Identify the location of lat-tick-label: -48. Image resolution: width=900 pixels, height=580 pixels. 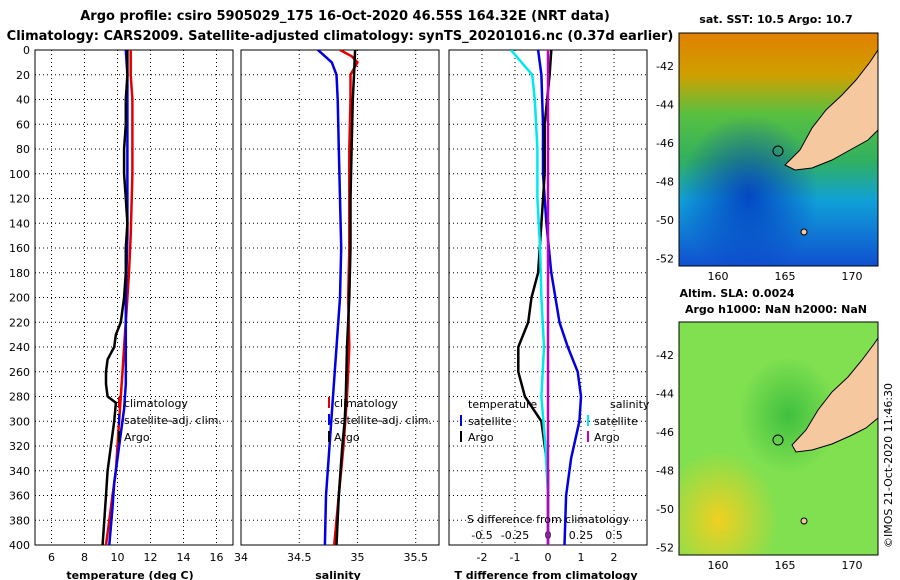
(665, 182).